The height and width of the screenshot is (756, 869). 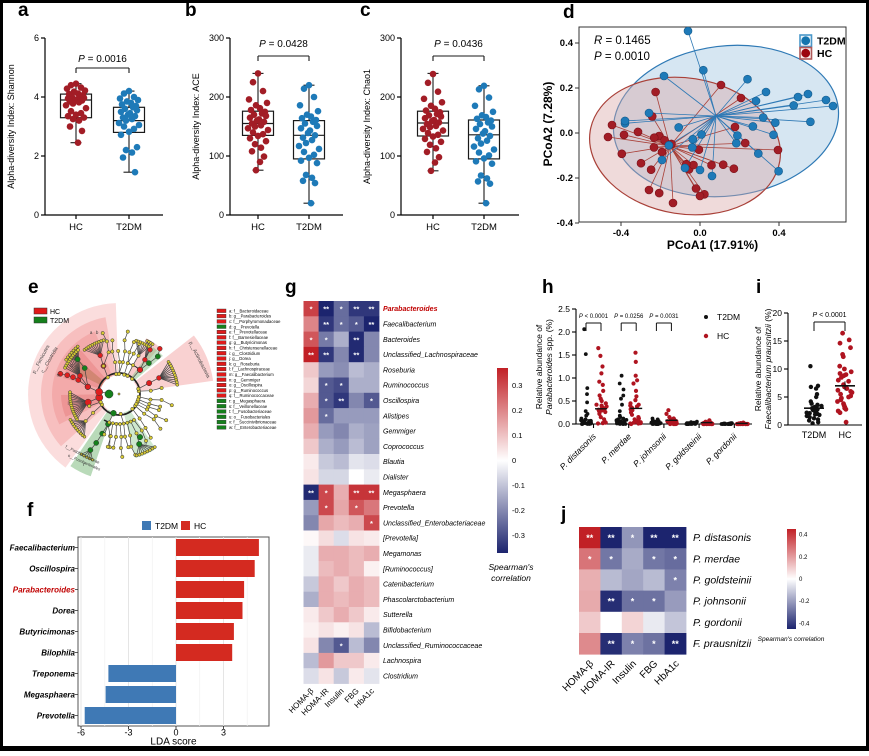 What do you see at coordinates (779, 233) in the screenshot?
I see `svg-text: 0.4` at bounding box center [779, 233].